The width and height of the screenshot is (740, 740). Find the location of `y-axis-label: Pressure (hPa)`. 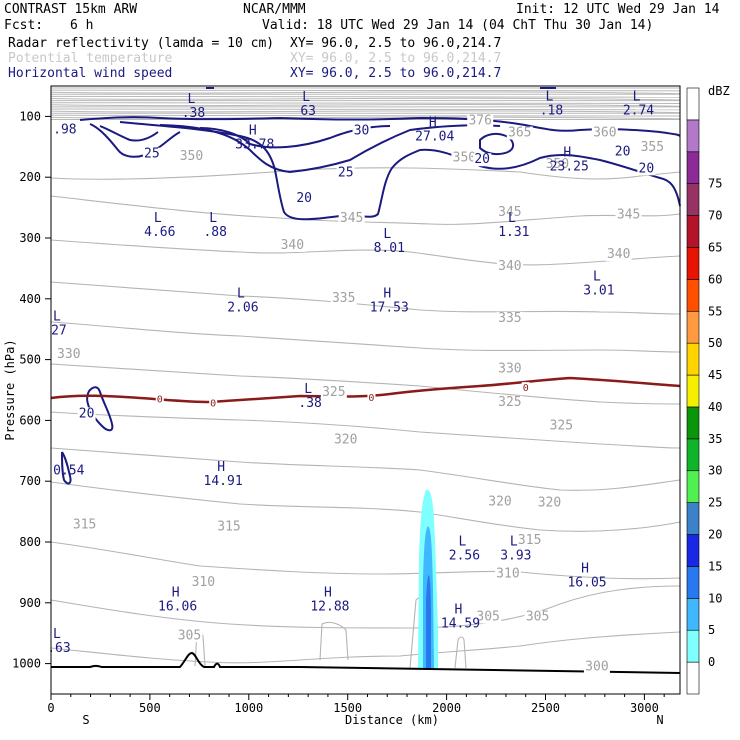

y-axis-label: Pressure (hPa) is located at coordinates (10, 389).